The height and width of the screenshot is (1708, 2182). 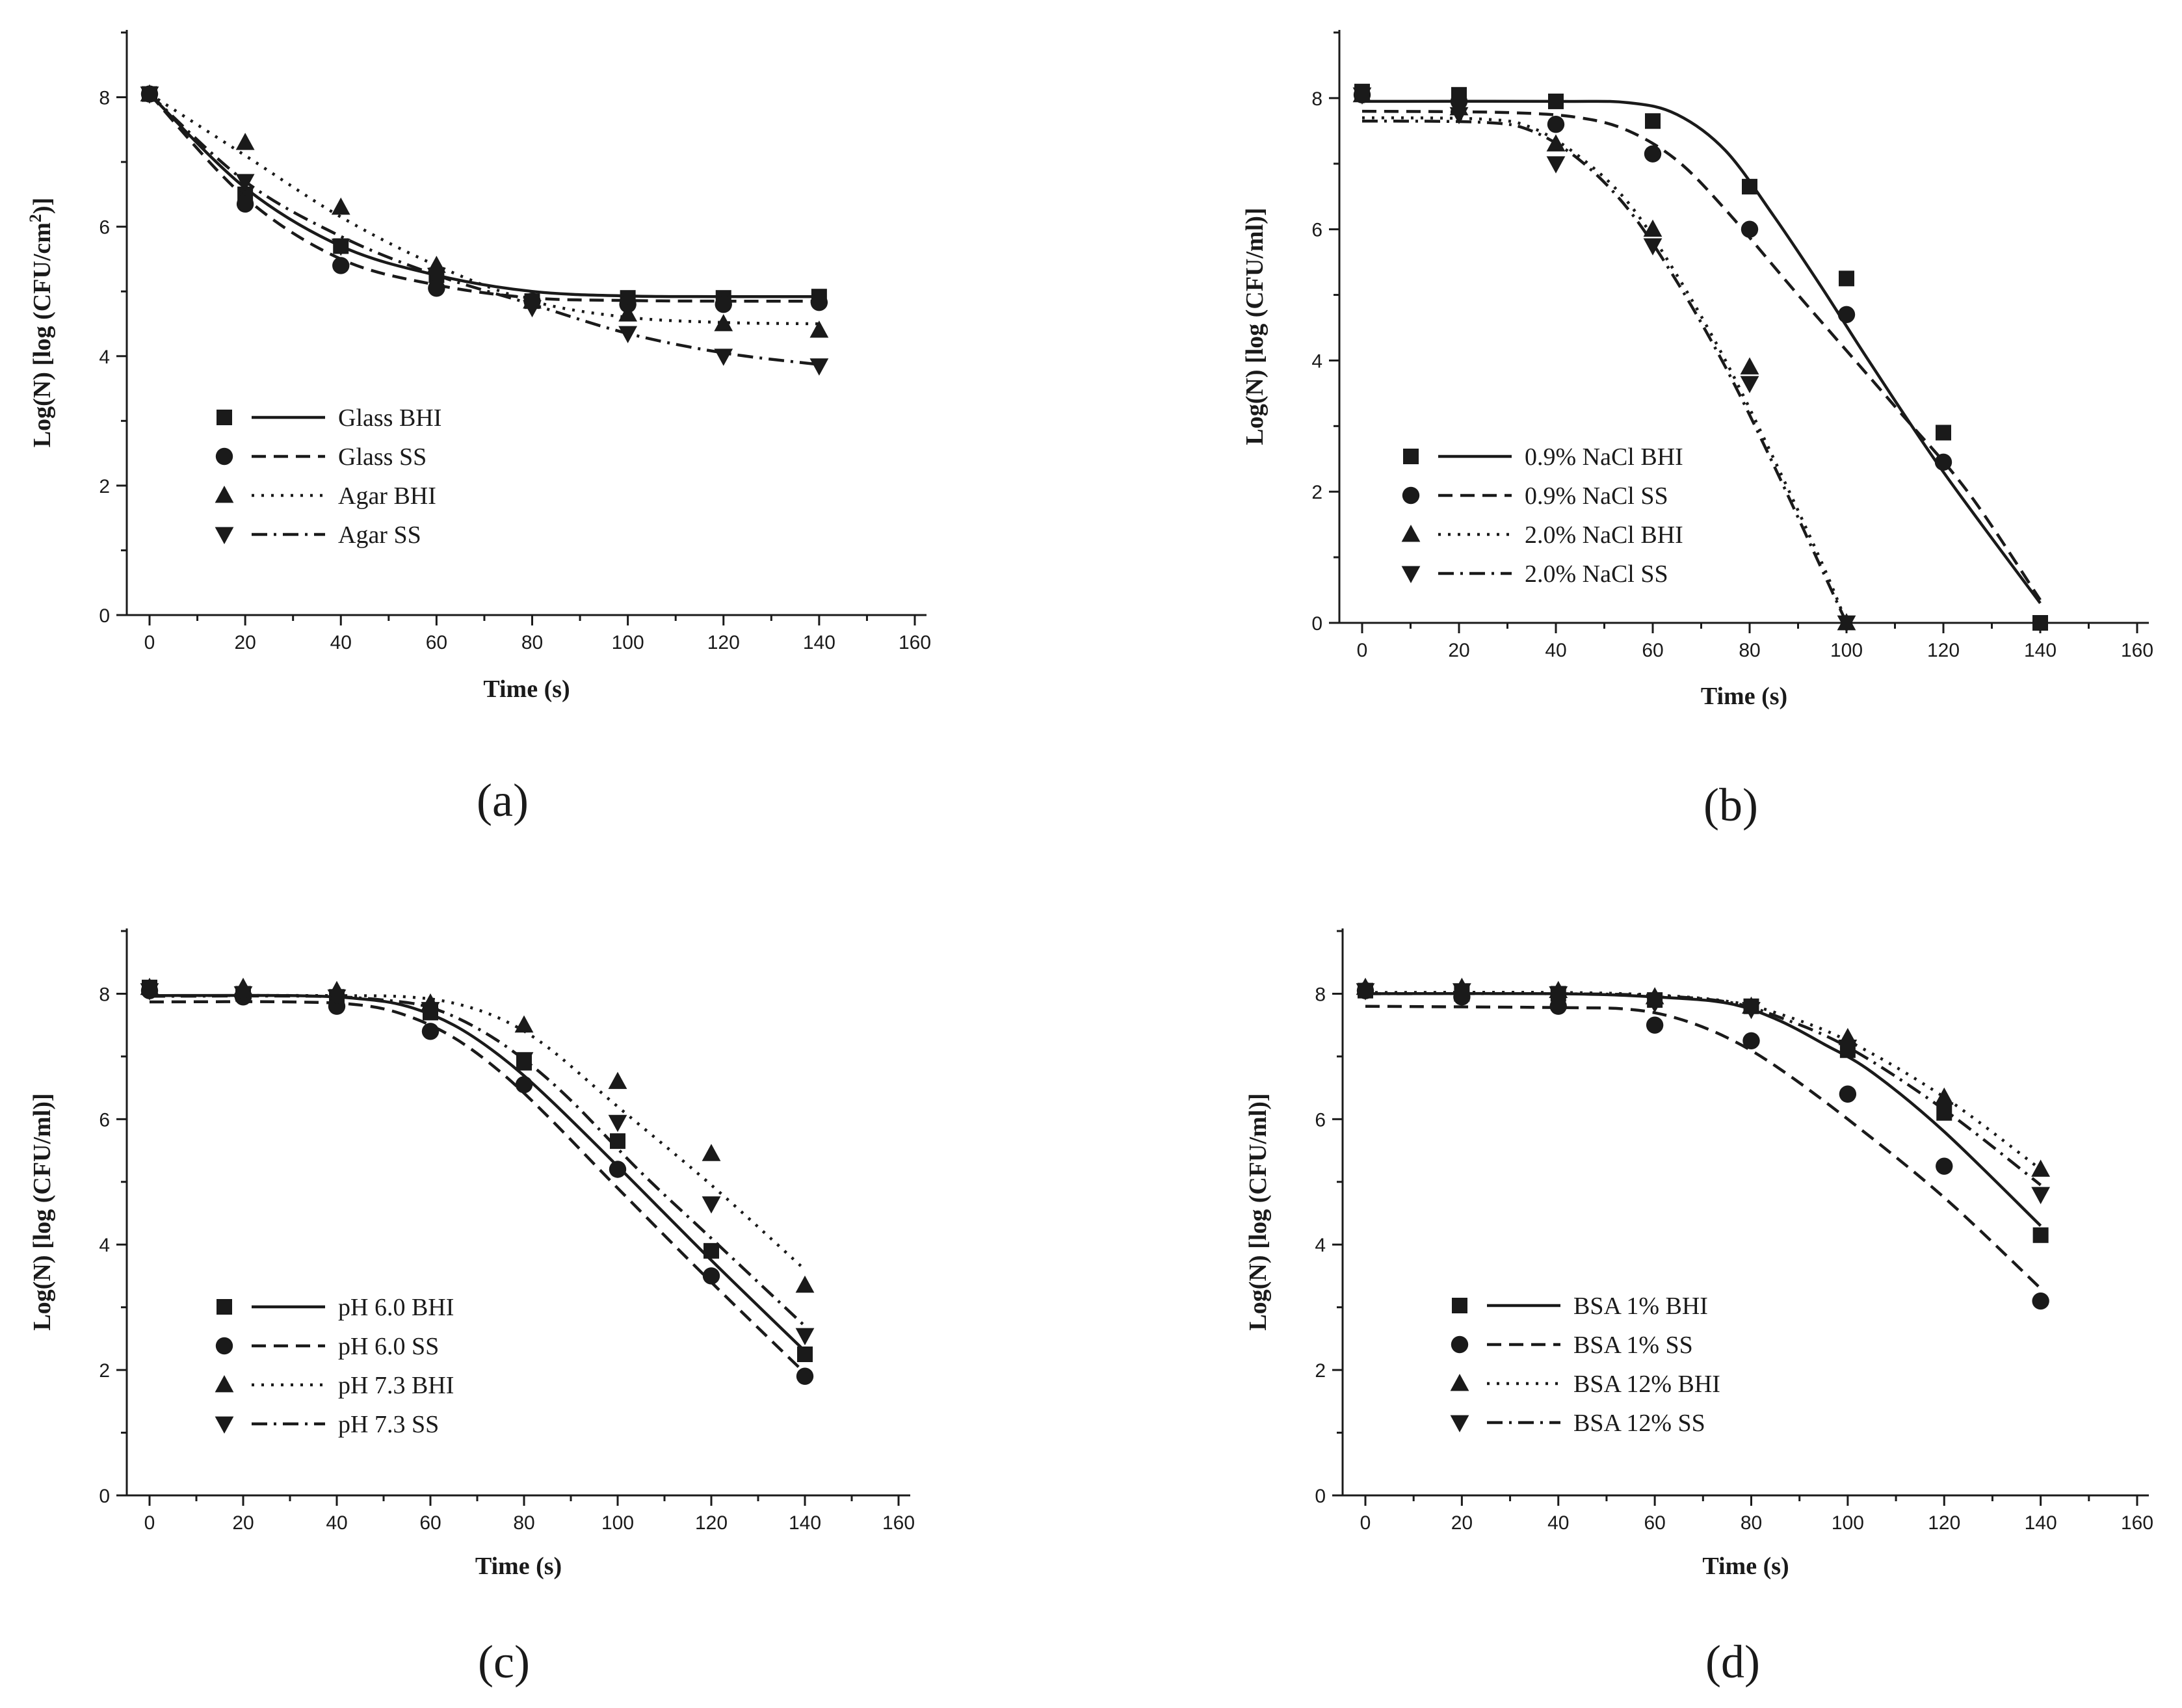 I want to click on legend-label: pH 7.3 SS, so click(x=389, y=1424).